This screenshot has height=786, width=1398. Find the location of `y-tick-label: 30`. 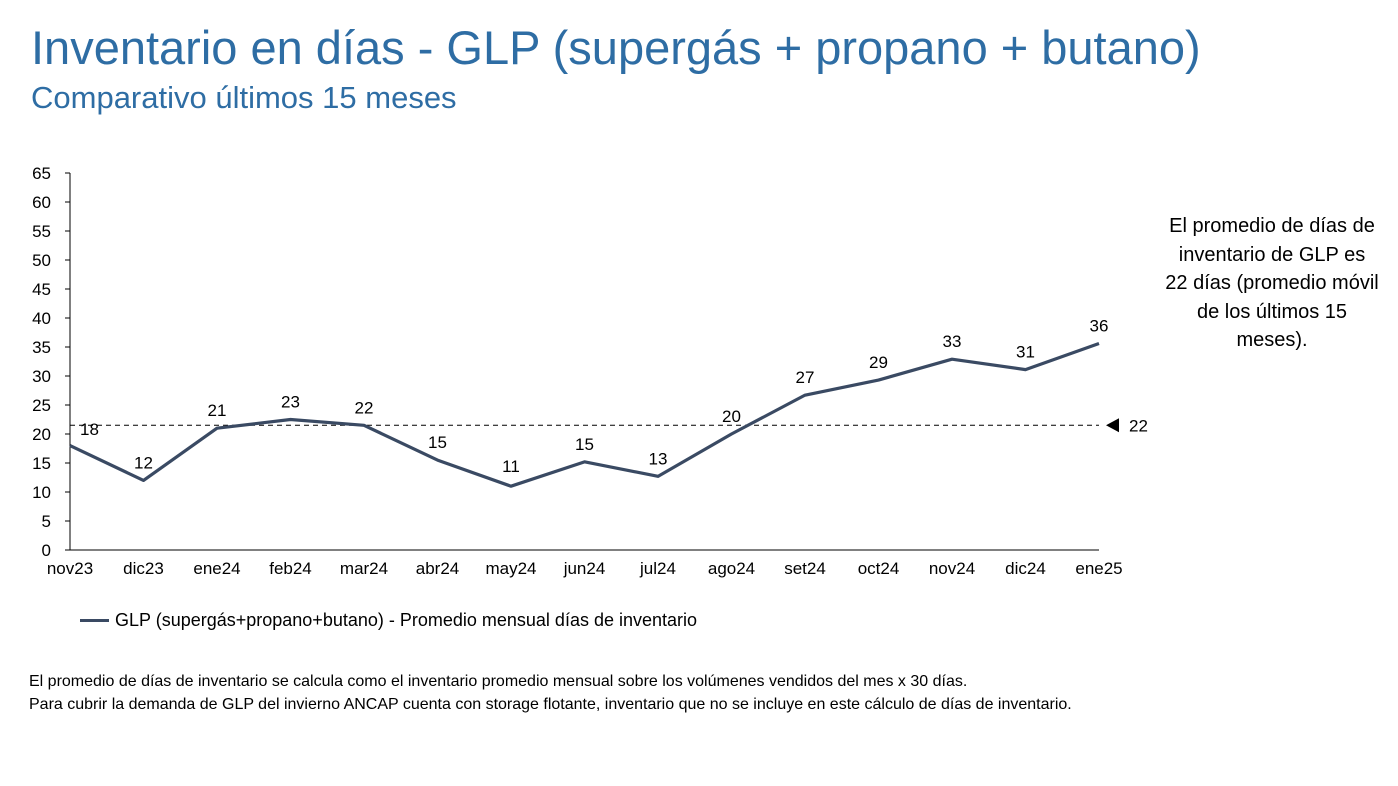

y-tick-label: 30 is located at coordinates (41, 376).